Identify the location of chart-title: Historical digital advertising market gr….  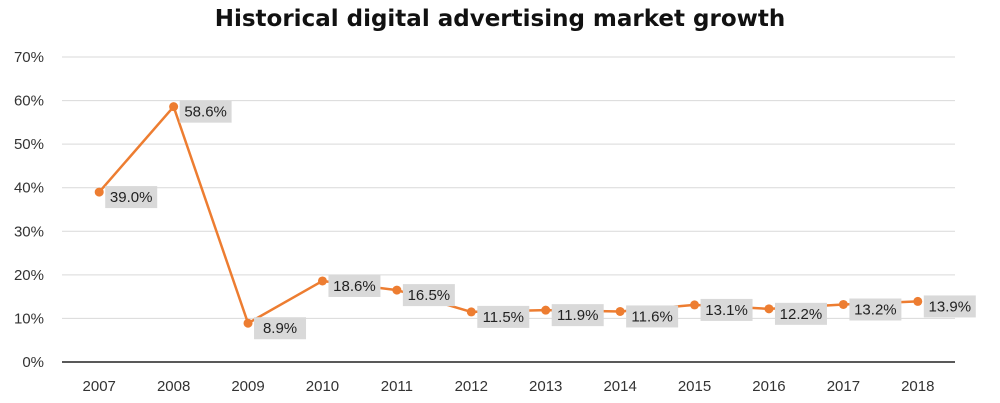
(500, 19).